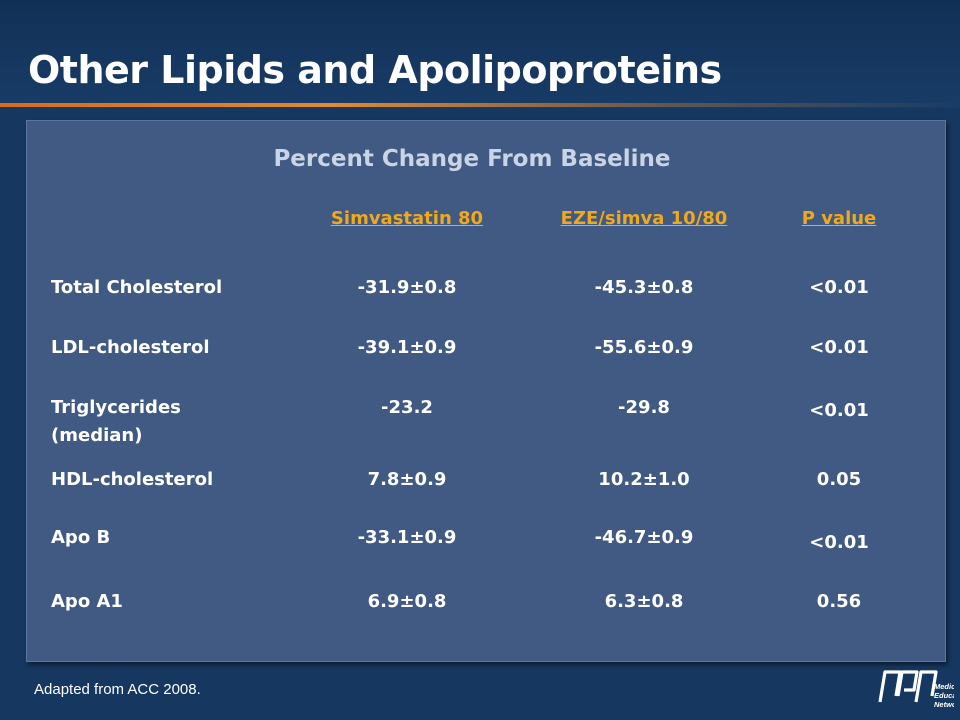 Image resolution: width=960 pixels, height=720 pixels. Describe the element at coordinates (944, 704) in the screenshot. I see `logo-text-network: Network` at that location.